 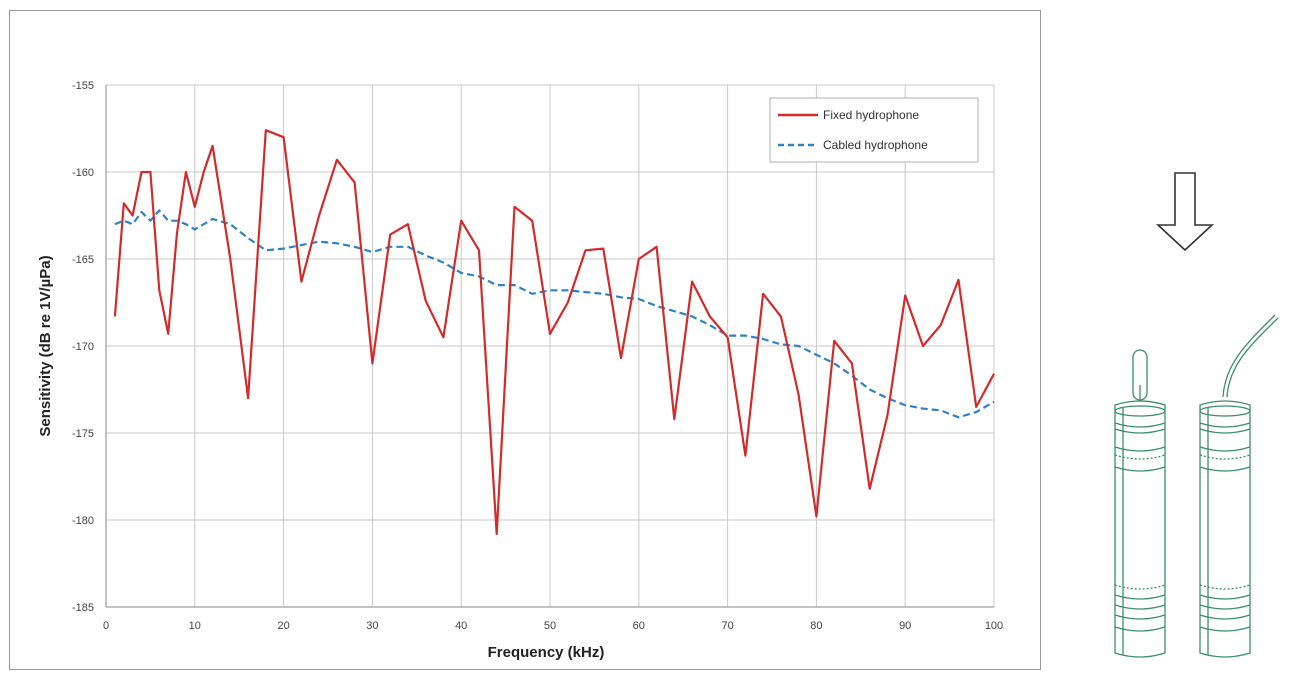 I want to click on x-tick-label: 10, so click(x=195, y=626).